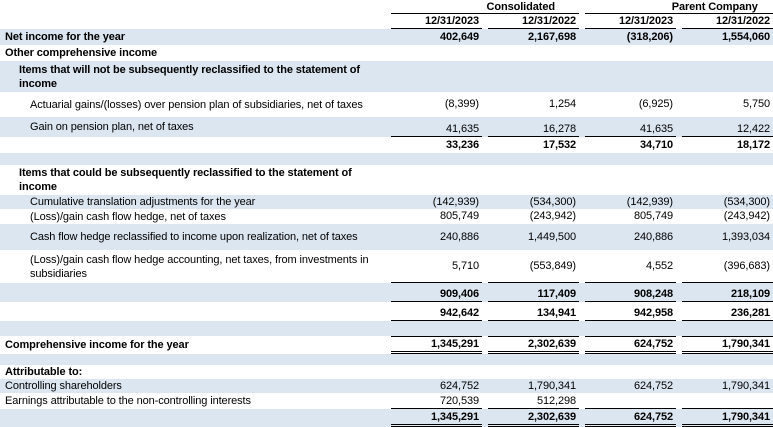  What do you see at coordinates (530, 127) in the screenshot?
I see `value-cell: 16,278` at bounding box center [530, 127].